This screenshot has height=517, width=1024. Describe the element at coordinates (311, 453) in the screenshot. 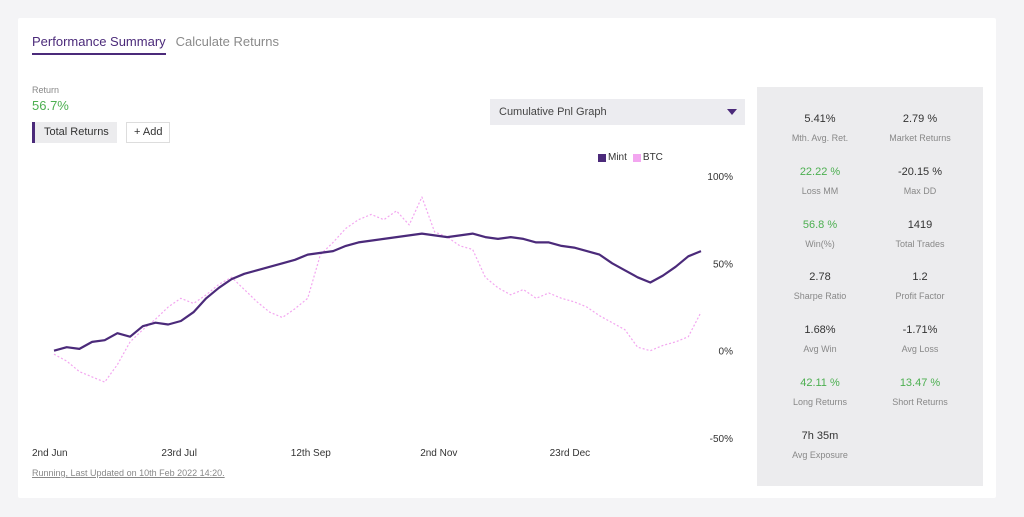

I see `x-tick-label: 12th Sep` at that location.